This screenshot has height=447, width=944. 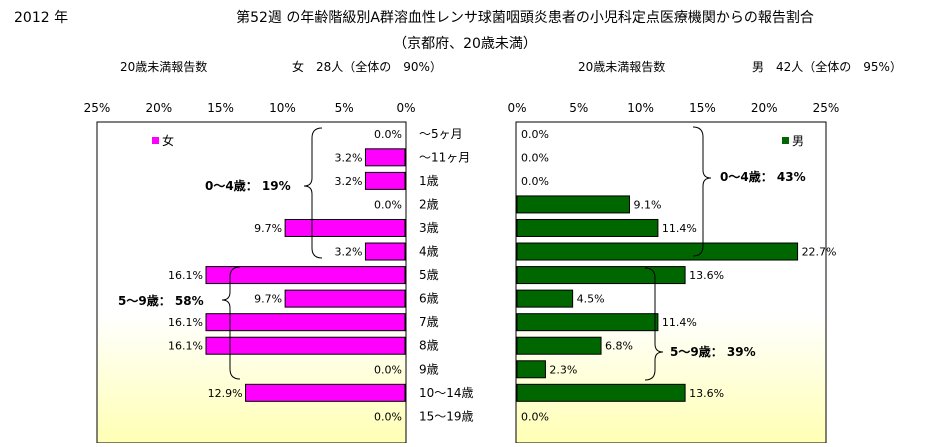 I want to click on female-group1-brace, so click(x=313, y=193).